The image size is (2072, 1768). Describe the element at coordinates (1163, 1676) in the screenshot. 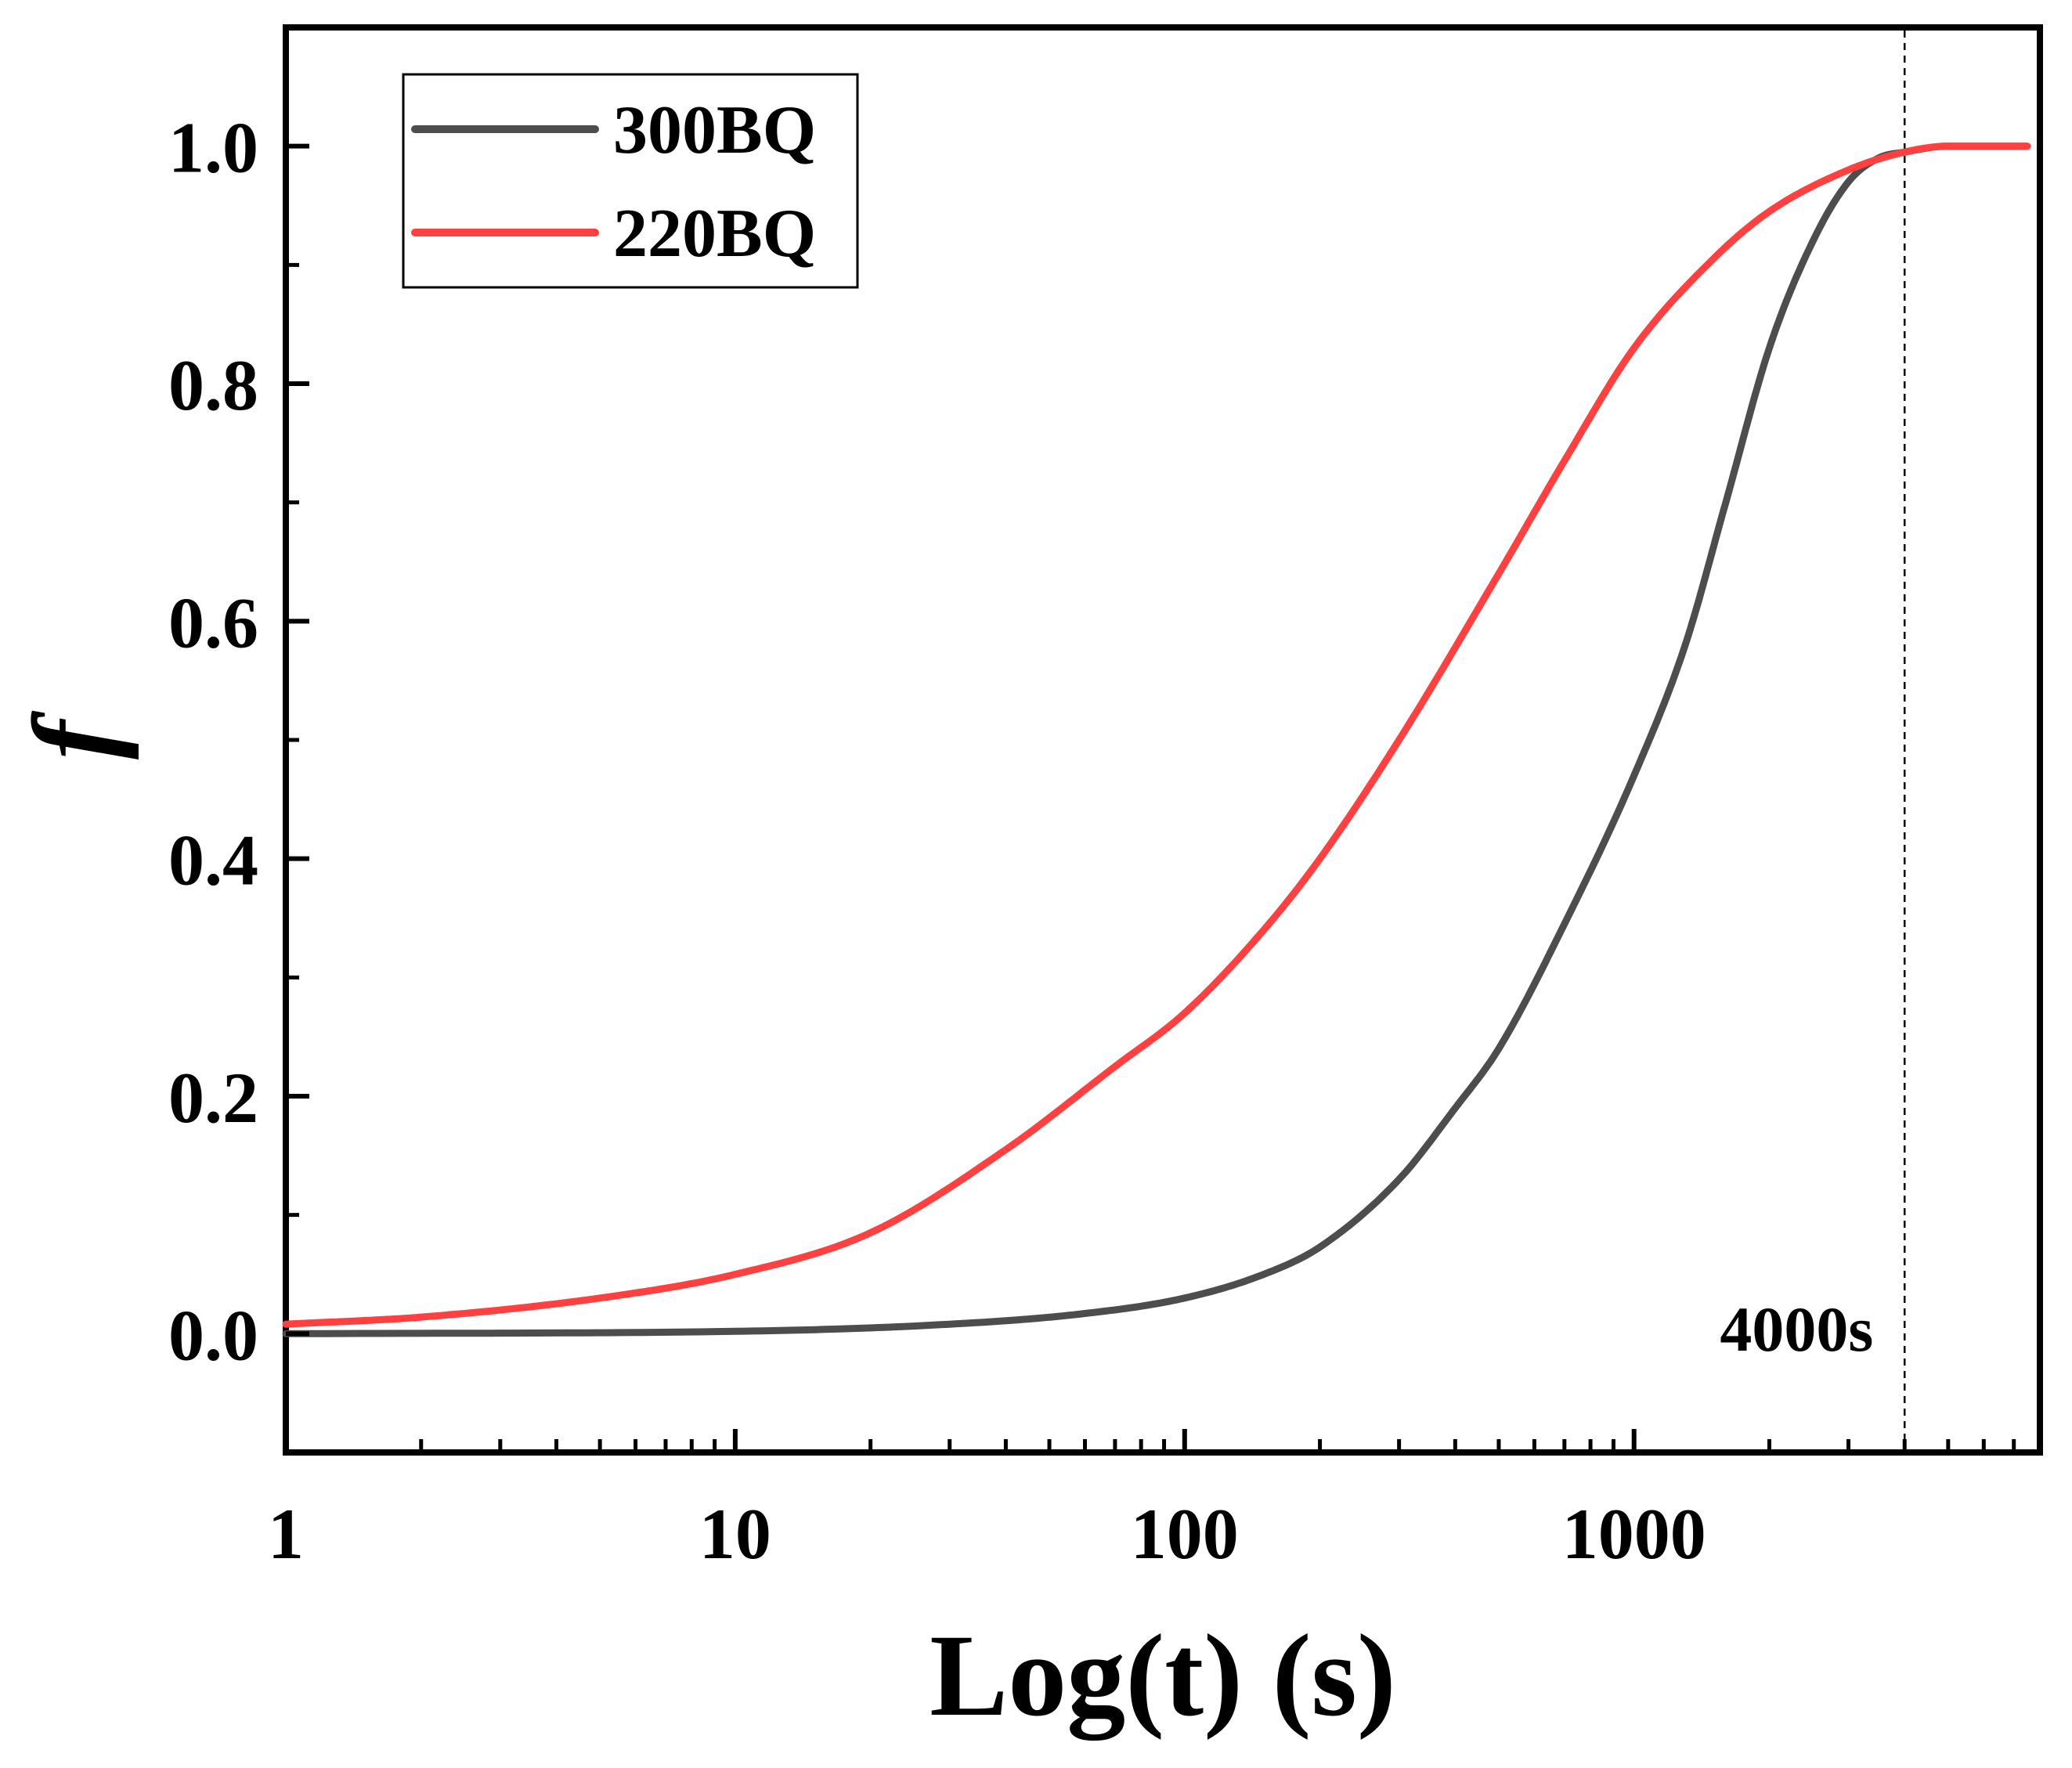

I see `x-axis-title: Log(t) (s)` at that location.